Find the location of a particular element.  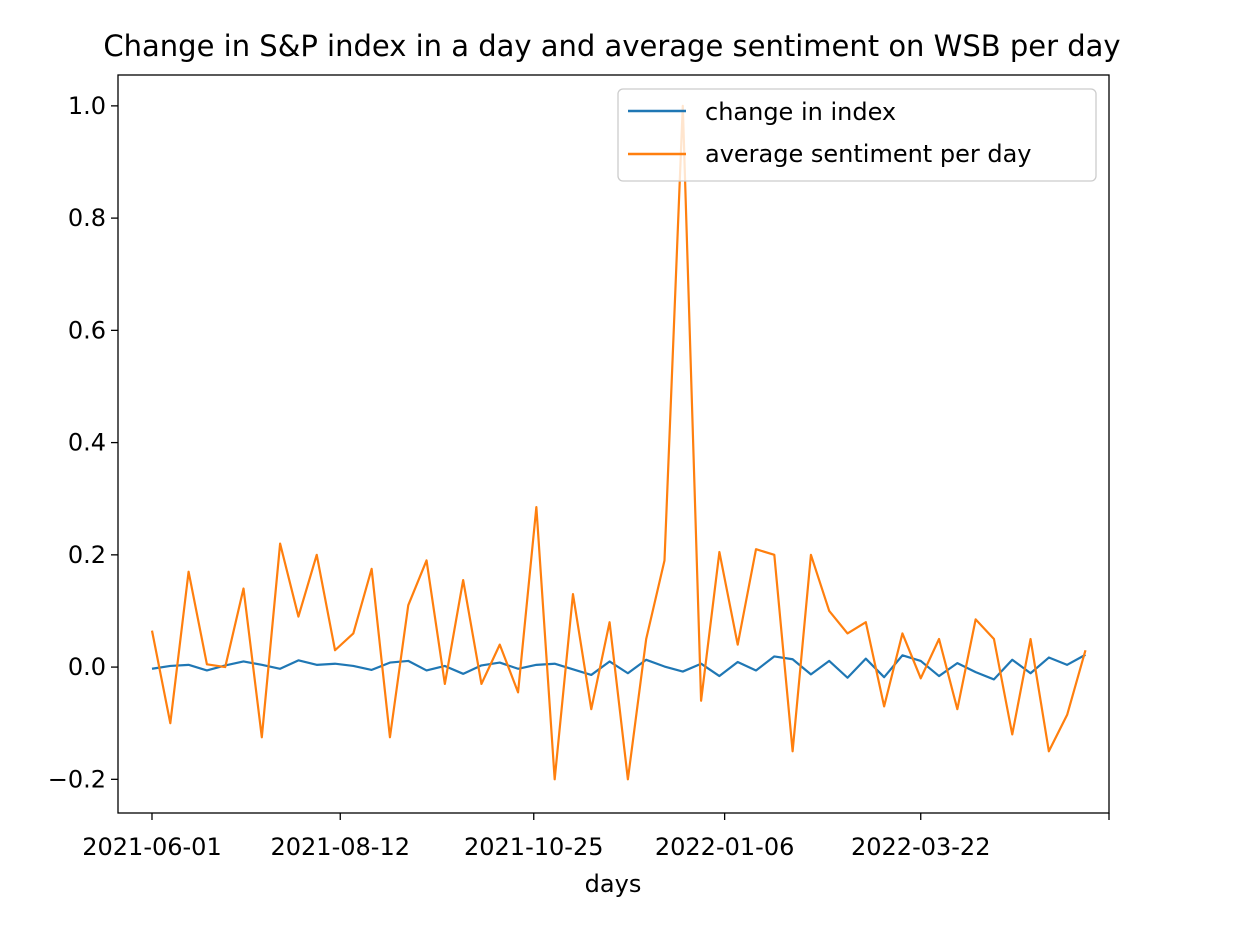

y-tick-label: 0.8 is located at coordinates (87, 218).